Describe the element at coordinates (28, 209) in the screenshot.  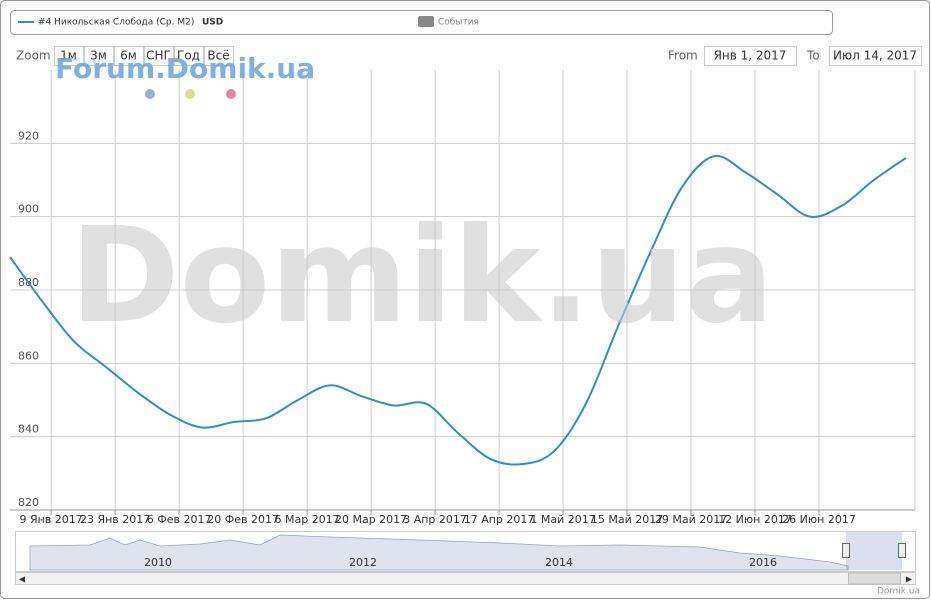
I see `y-tick-label: 900` at that location.